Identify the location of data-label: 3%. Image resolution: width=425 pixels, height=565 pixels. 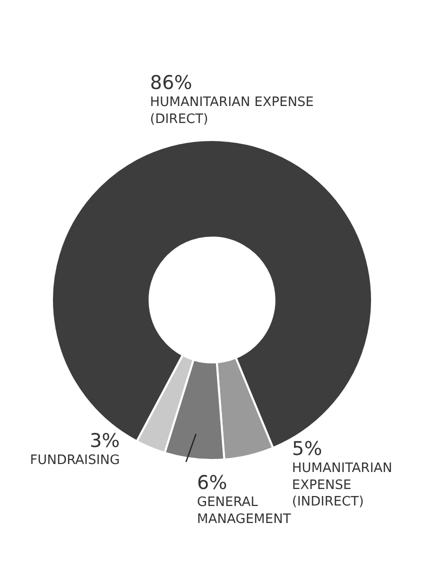
(105, 441).